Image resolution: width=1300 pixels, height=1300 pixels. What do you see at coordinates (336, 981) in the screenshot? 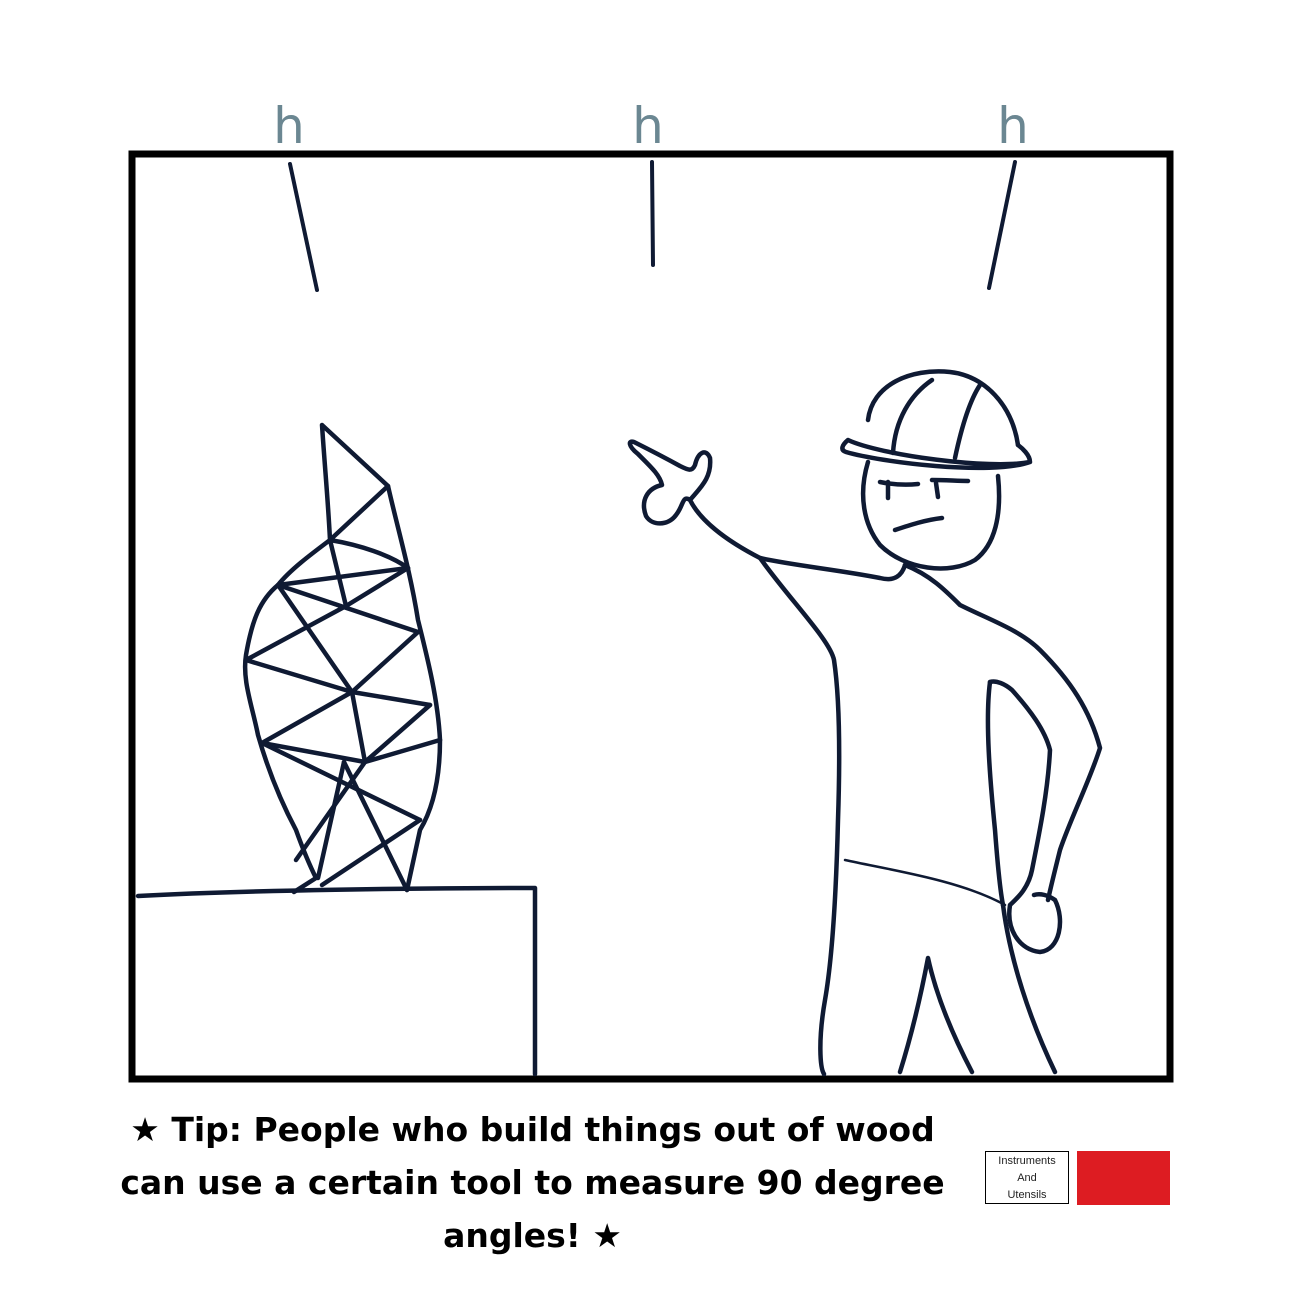
I see `pedestal` at bounding box center [336, 981].